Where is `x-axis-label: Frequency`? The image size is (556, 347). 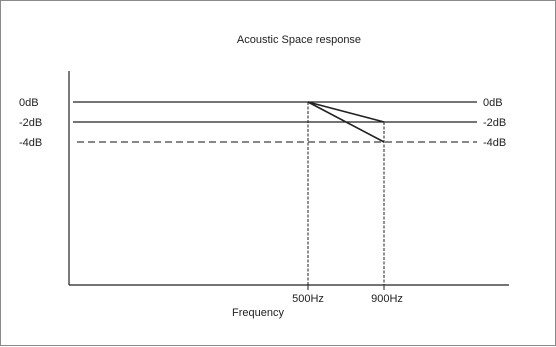
x-axis-label: Frequency is located at coordinates (258, 313).